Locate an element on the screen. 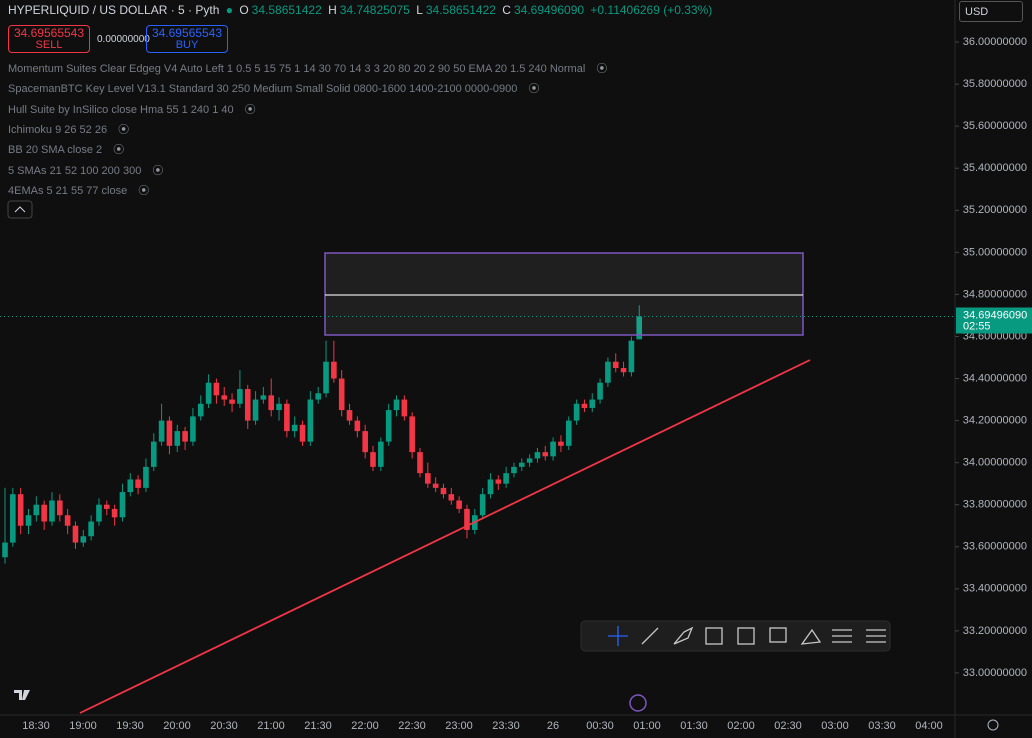  x-tick-label: 01:00 is located at coordinates (647, 726).